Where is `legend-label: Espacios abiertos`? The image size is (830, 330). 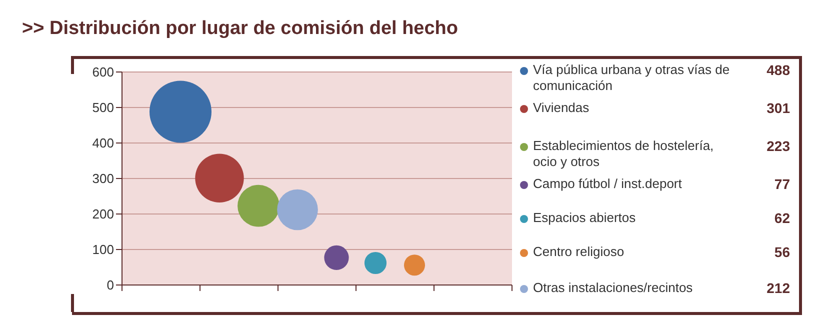 legend-label: Espacios abiertos is located at coordinates (585, 218).